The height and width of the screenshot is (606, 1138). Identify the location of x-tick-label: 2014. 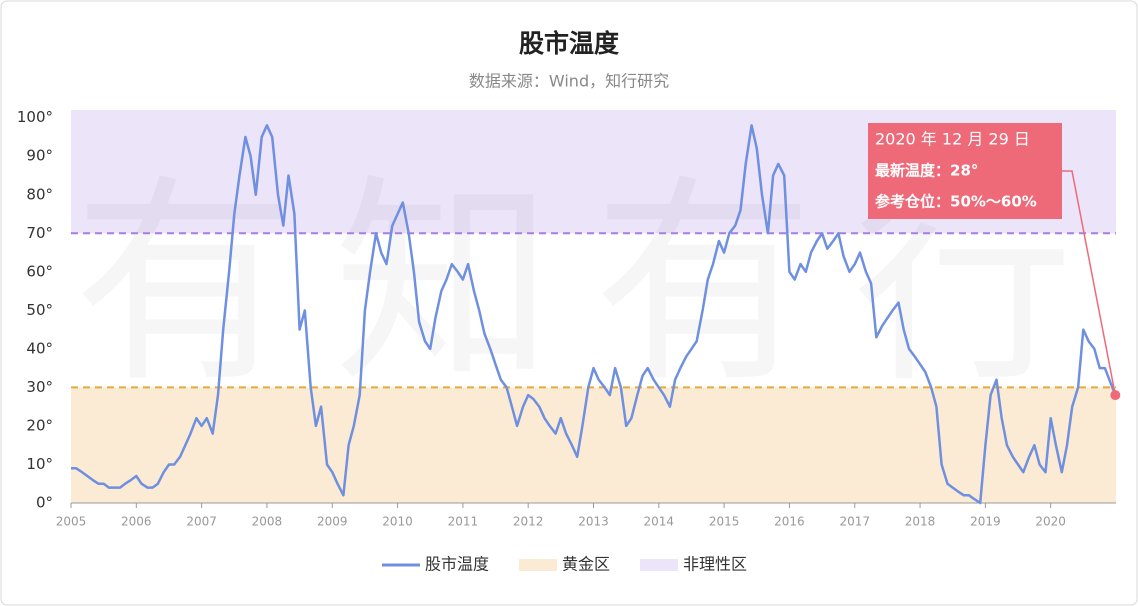
(659, 522).